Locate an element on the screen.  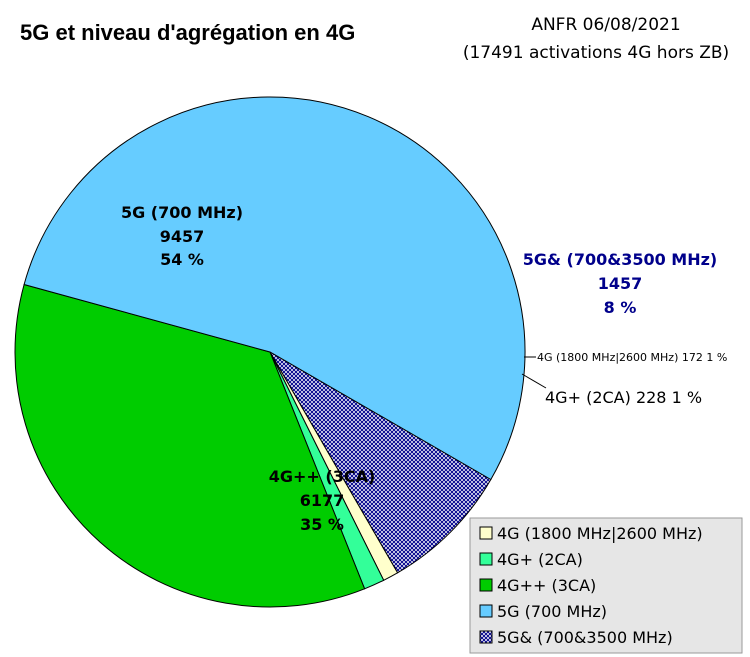
slice-label-4gp: 4G+ (2CA) 228 1 % is located at coordinates (623, 397).